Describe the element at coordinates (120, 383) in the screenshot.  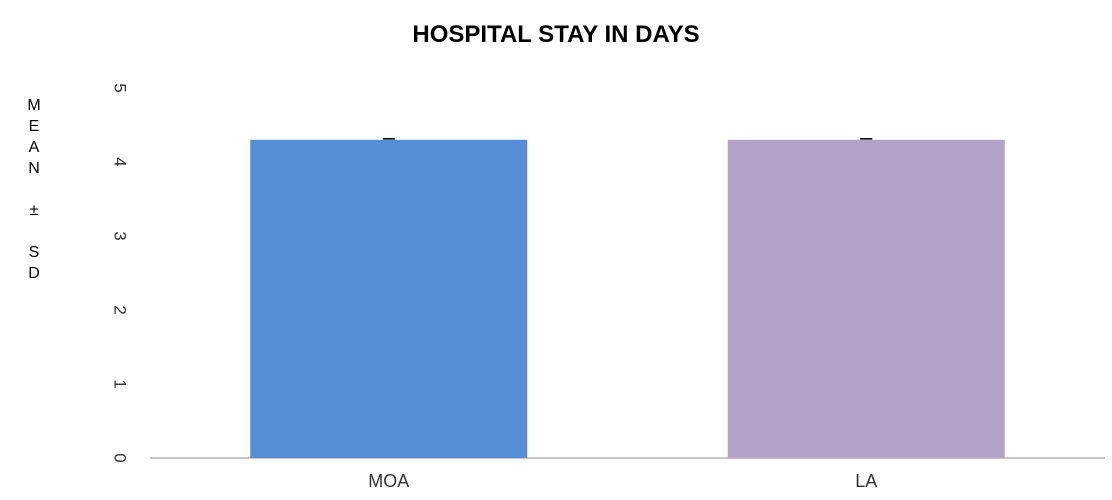
I see `y-tick-label: 1` at that location.